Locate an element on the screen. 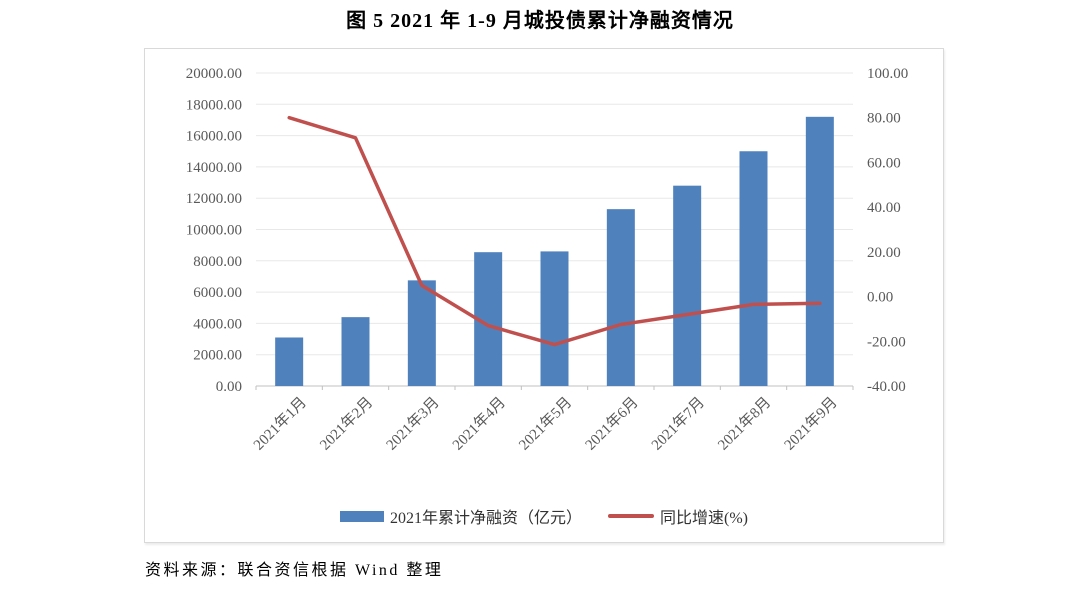 The width and height of the screenshot is (1080, 591). right-axis-tick-label: 80.00 is located at coordinates (884, 119).